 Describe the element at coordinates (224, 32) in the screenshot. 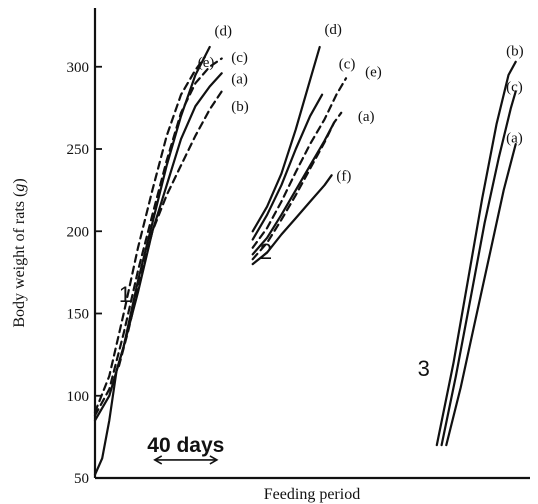

I see `series-label-1-d: (d)` at that location.